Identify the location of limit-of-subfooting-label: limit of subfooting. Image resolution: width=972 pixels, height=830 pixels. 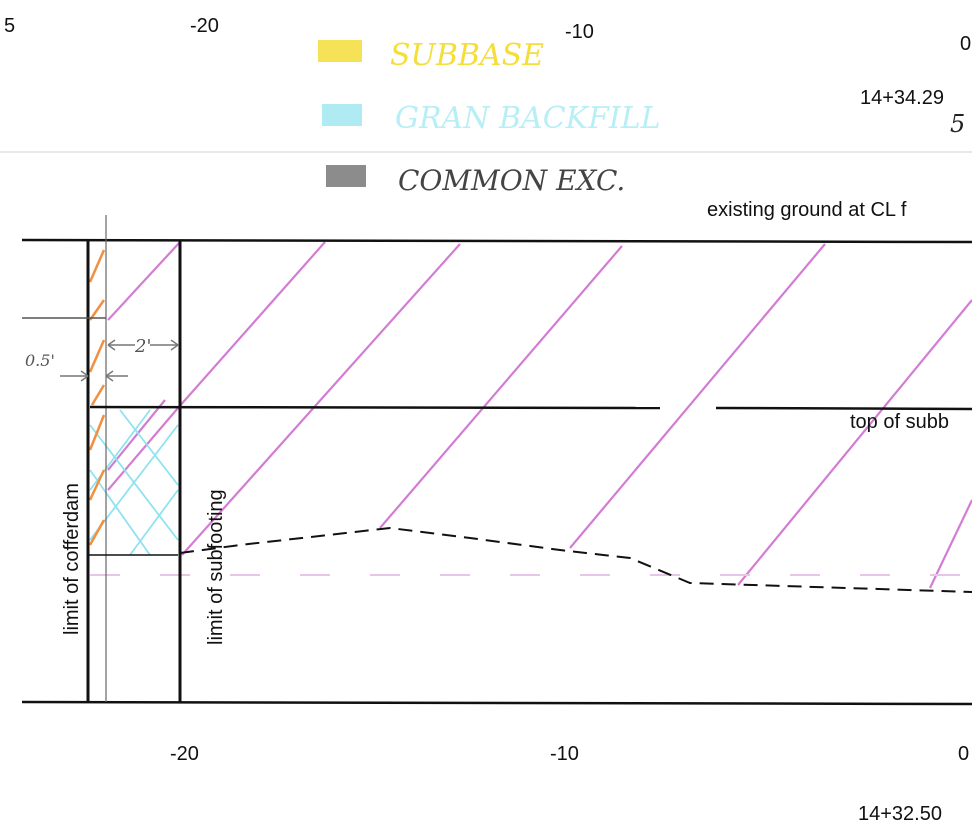
(216, 567).